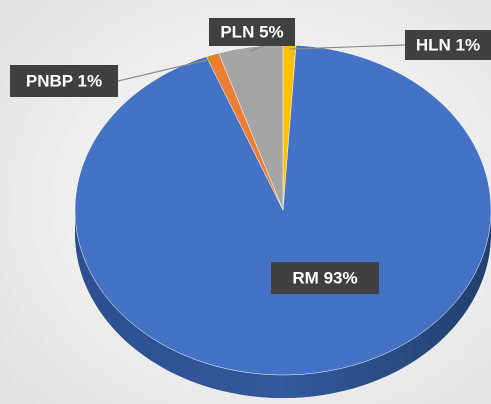 The height and width of the screenshot is (404, 491). I want to click on data-label: PNBP 1%, so click(64, 80).